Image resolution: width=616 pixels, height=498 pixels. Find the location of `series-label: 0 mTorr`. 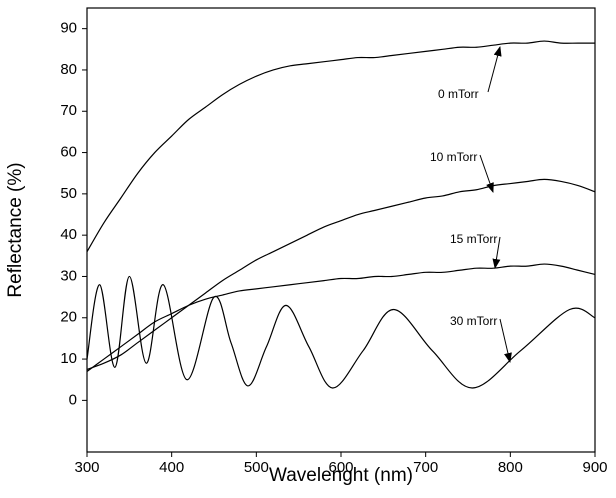

series-label: 0 mTorr is located at coordinates (458, 94).